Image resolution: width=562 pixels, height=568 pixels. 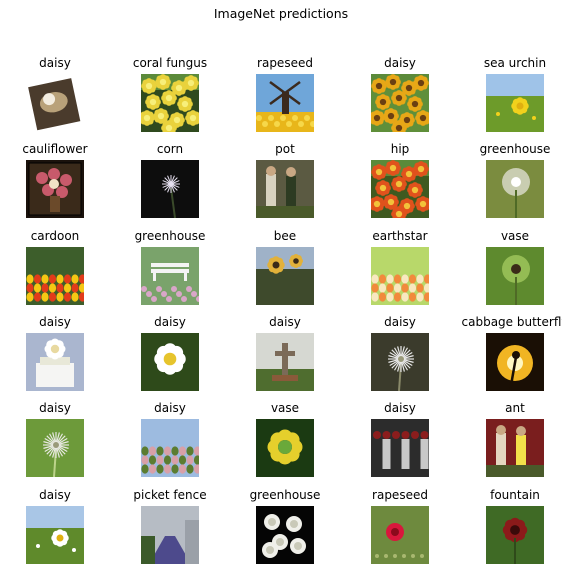 I want to click on prediction-label: corn, so click(x=170, y=149).